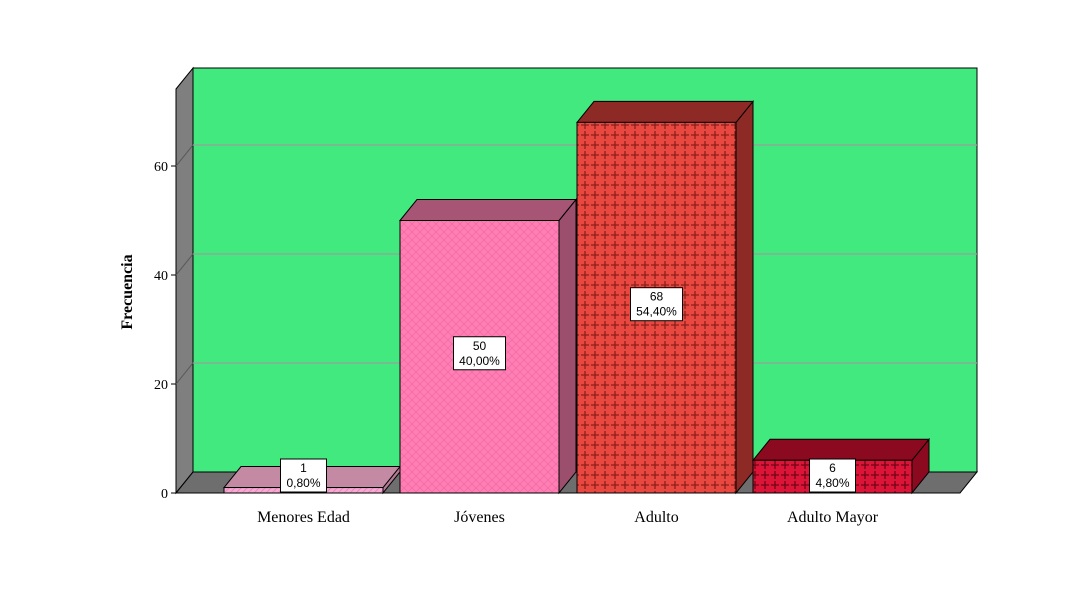 The image size is (1069, 601). What do you see at coordinates (479, 517) in the screenshot?
I see `x-tick-label: Jóvenes` at bounding box center [479, 517].